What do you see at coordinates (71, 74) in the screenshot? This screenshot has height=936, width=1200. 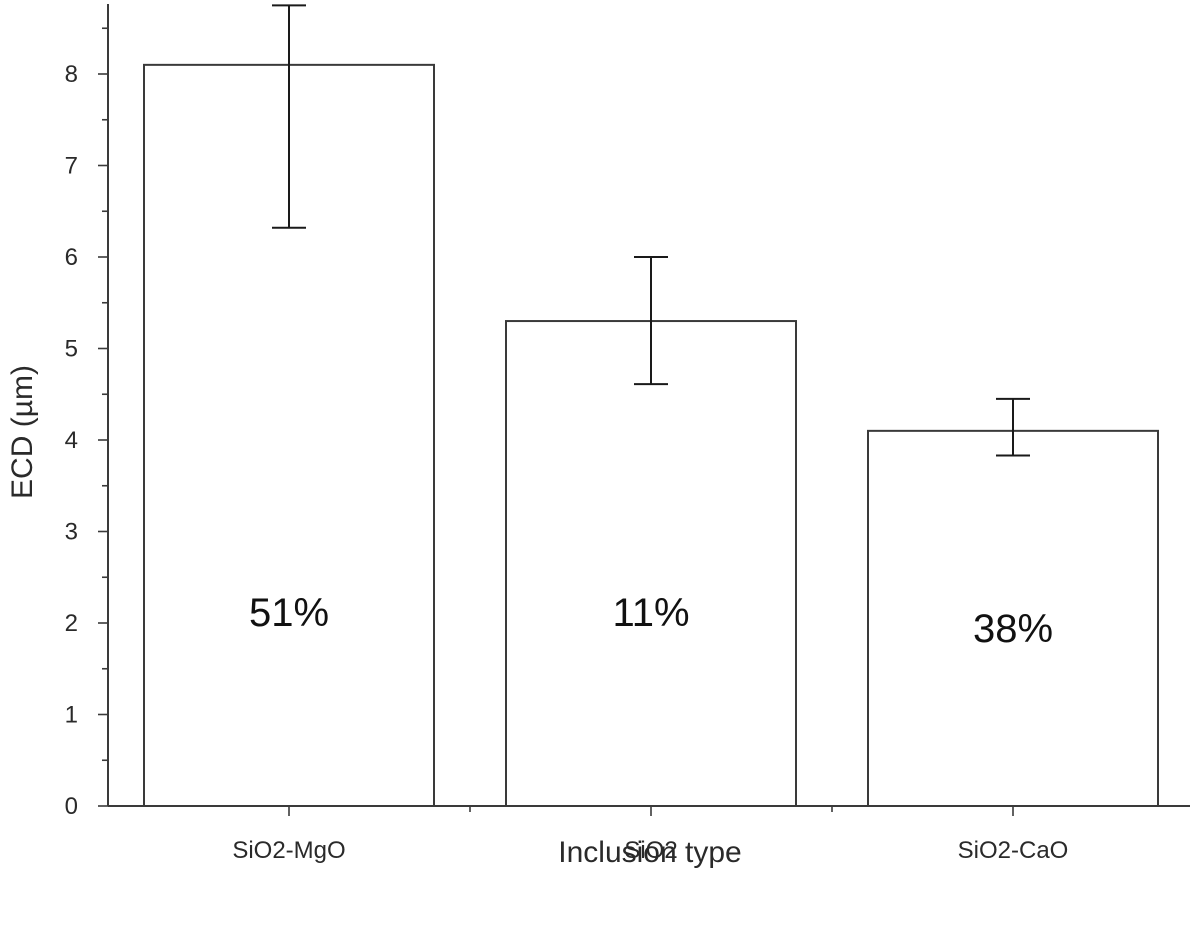 I see `y-tick-label: 8` at bounding box center [71, 74].